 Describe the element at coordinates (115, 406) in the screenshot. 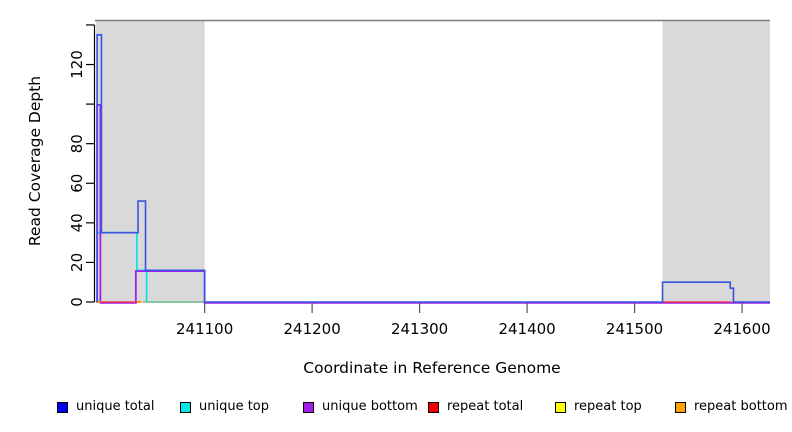

I see `legend-label: unique total` at that location.